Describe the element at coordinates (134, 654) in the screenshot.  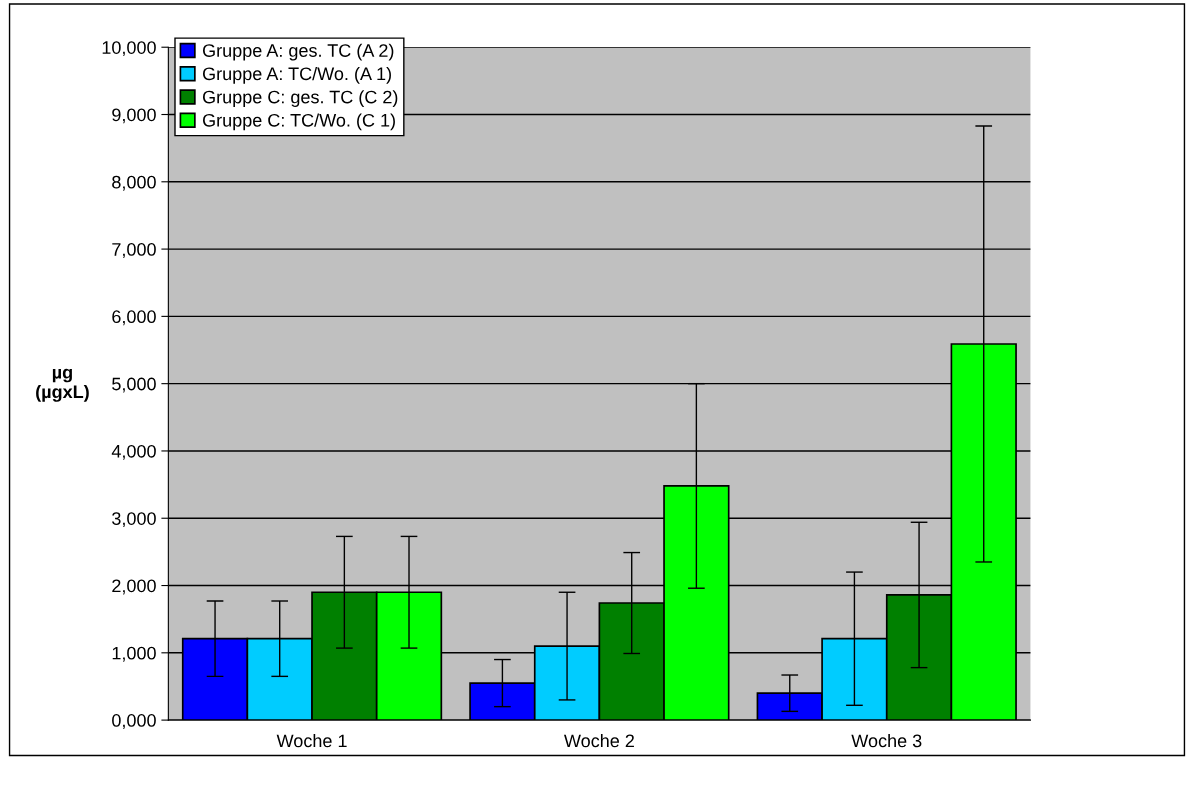
I see `y-tick-label: 1,000` at that location.